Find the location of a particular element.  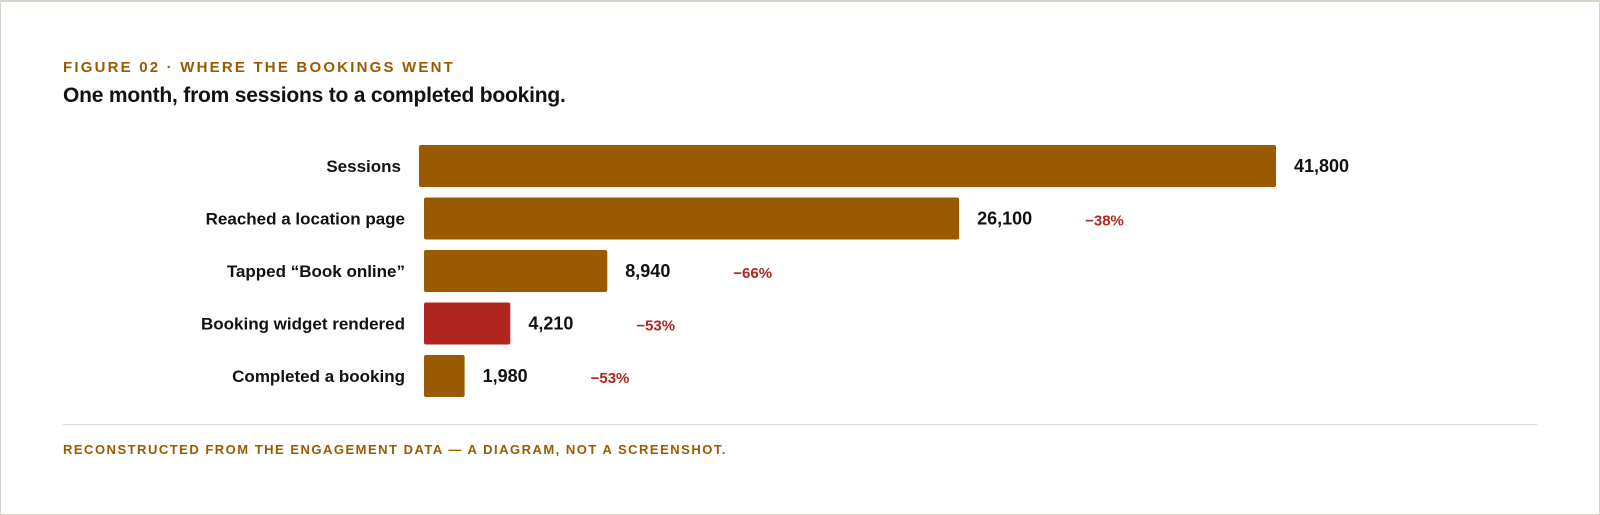

drop-label: −38% is located at coordinates (1104, 221).